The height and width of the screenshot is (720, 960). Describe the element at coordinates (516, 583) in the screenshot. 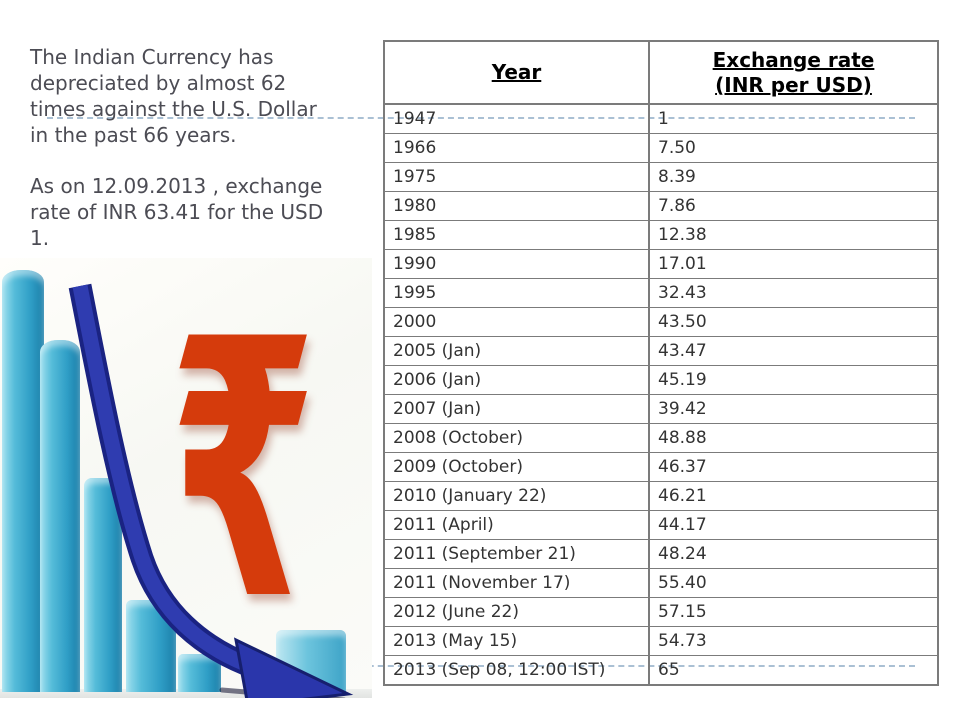

I see `year-cell: 2011 (November 17)` at that location.